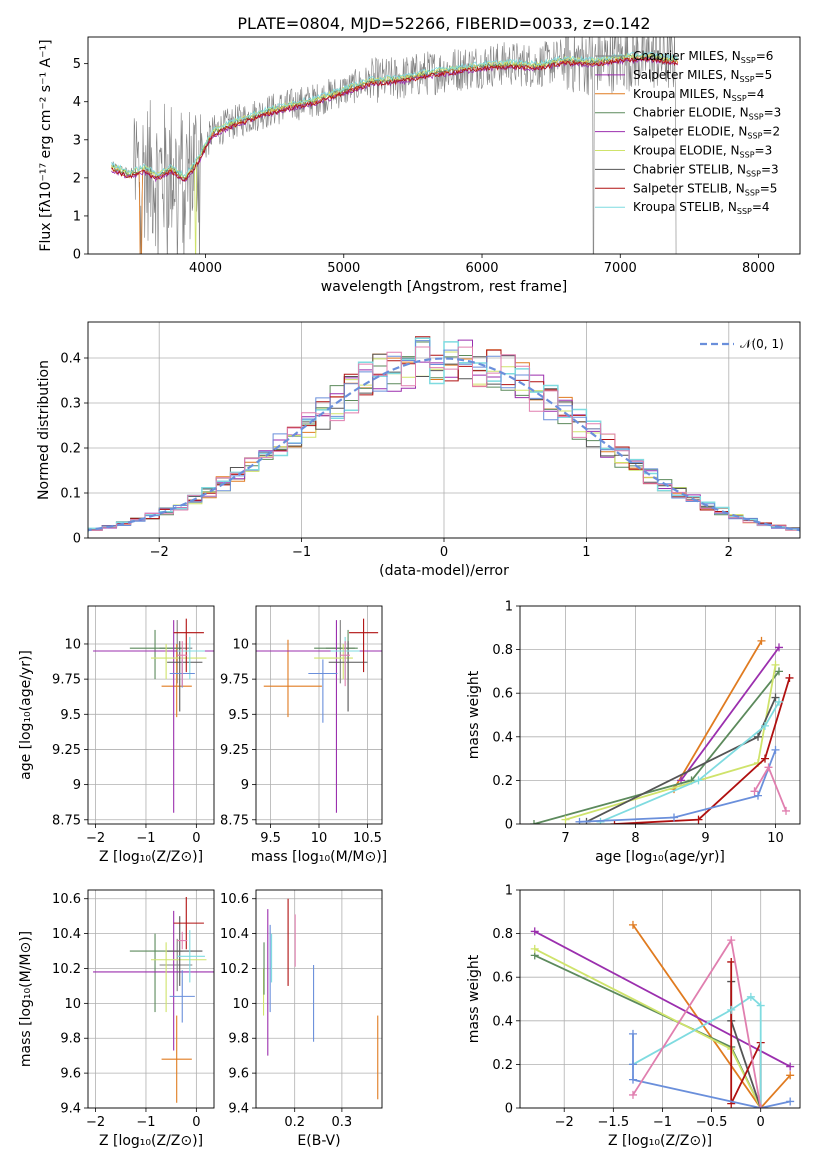 Image resolution: width=819 pixels, height=1170 pixels. I want to click on tick-label-x: 6000, so click(481, 268).